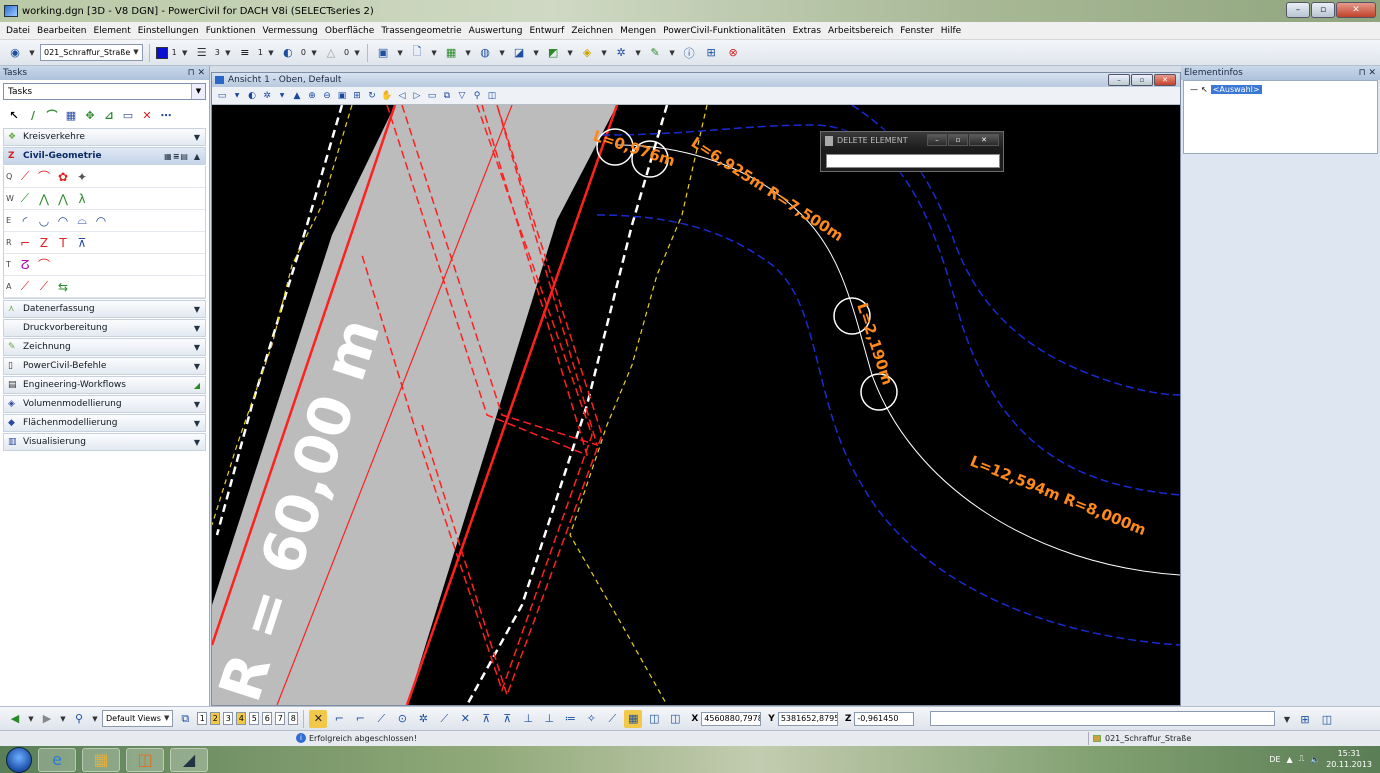  Describe the element at coordinates (82, 176) in the screenshot. I see `point-tool-icon: ✦` at that location.